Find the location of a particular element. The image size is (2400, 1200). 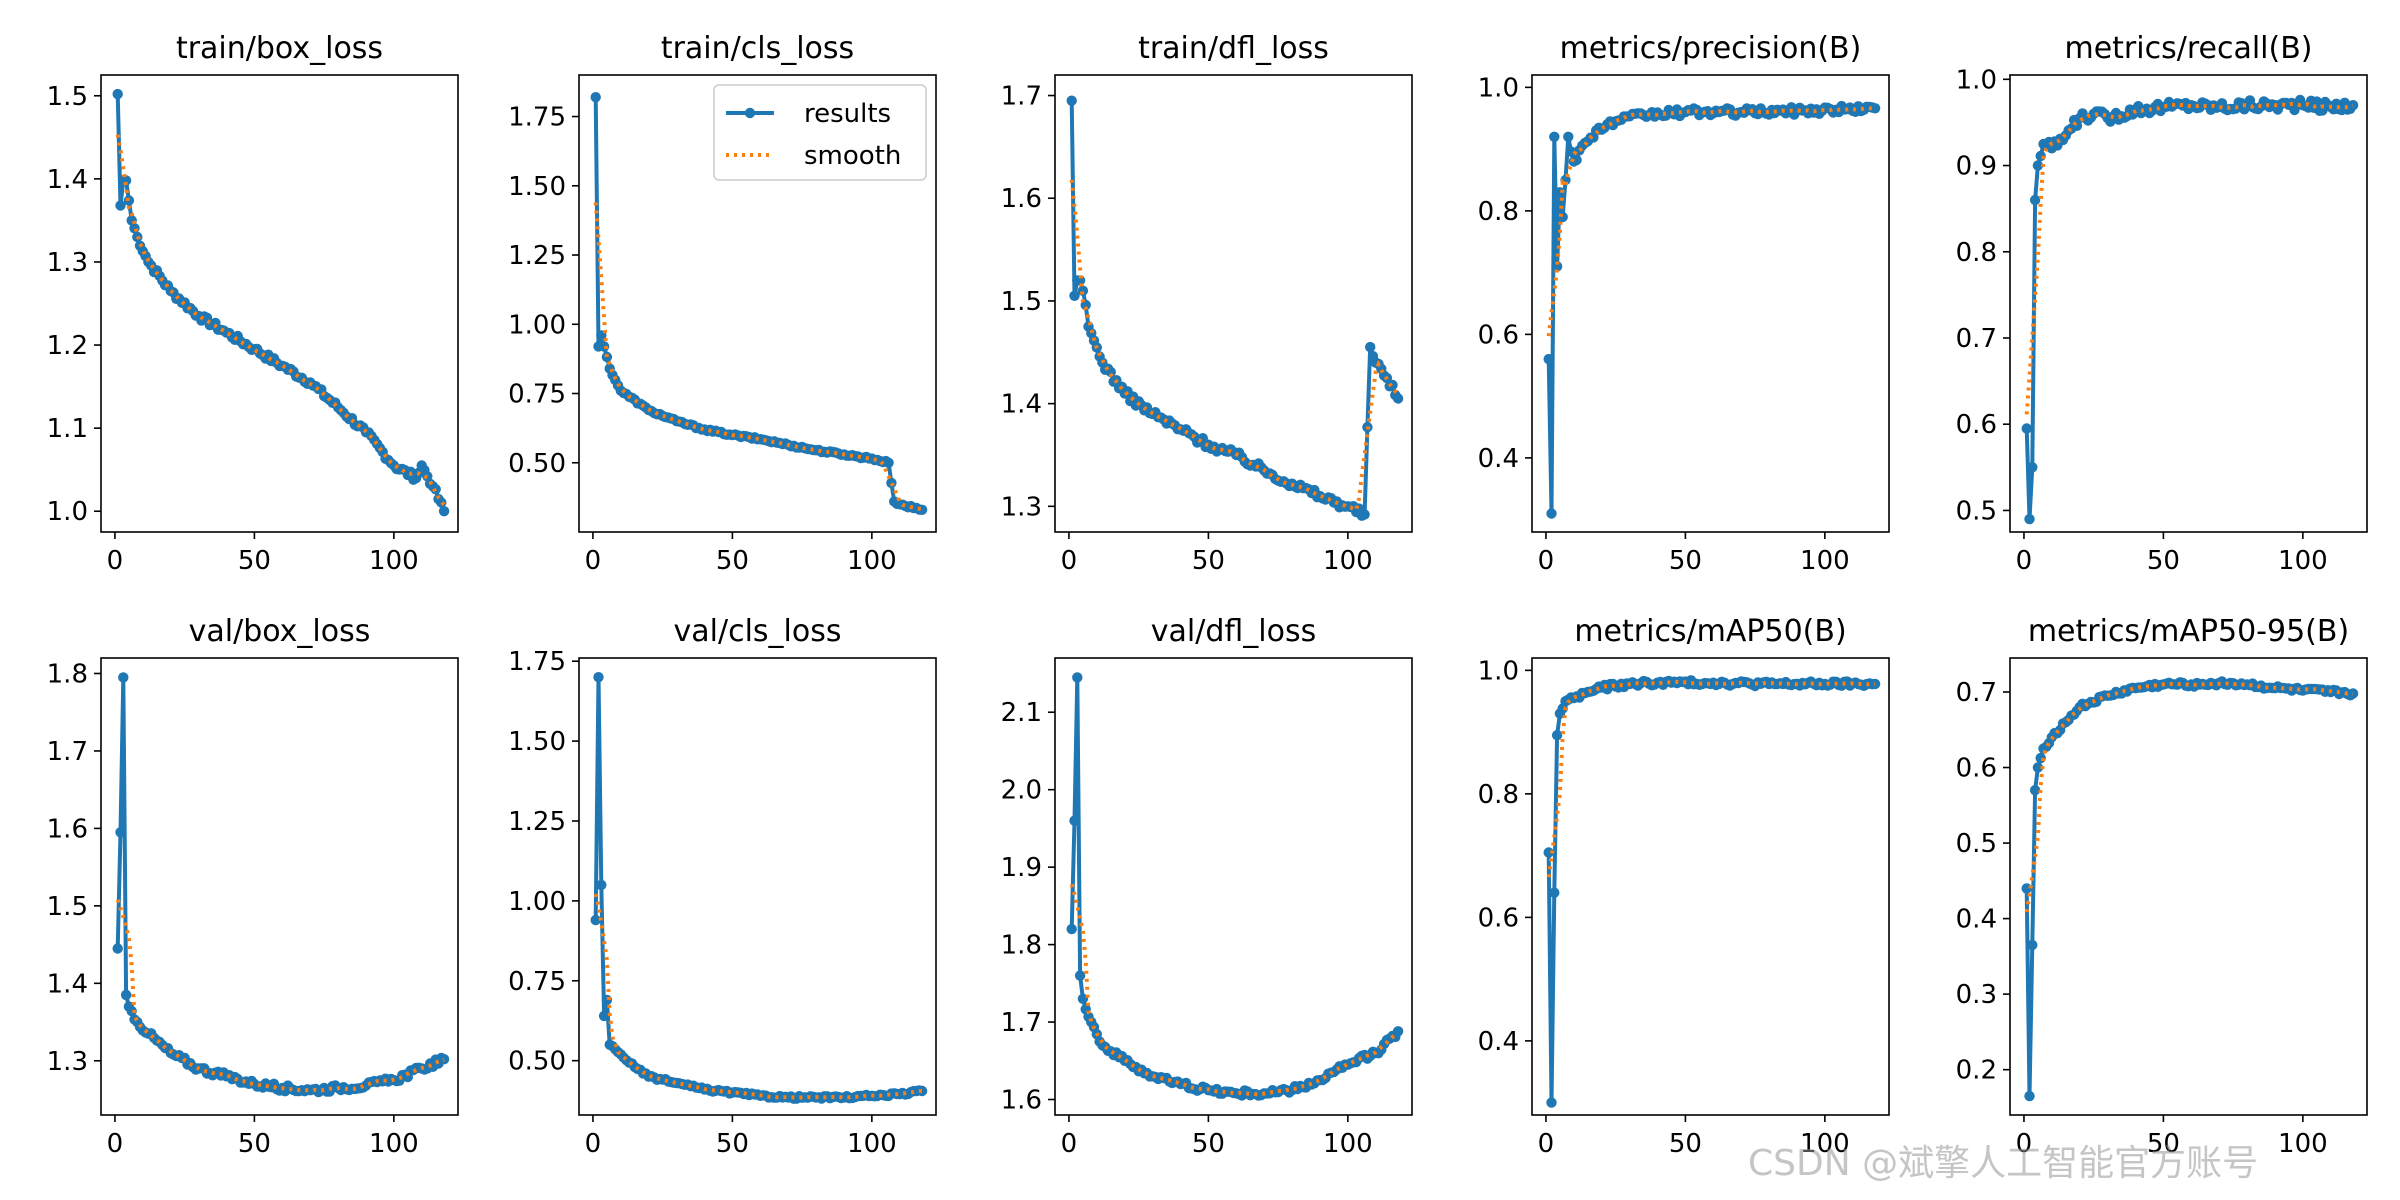

y-tick-label: 1.8 is located at coordinates (1021, 946).